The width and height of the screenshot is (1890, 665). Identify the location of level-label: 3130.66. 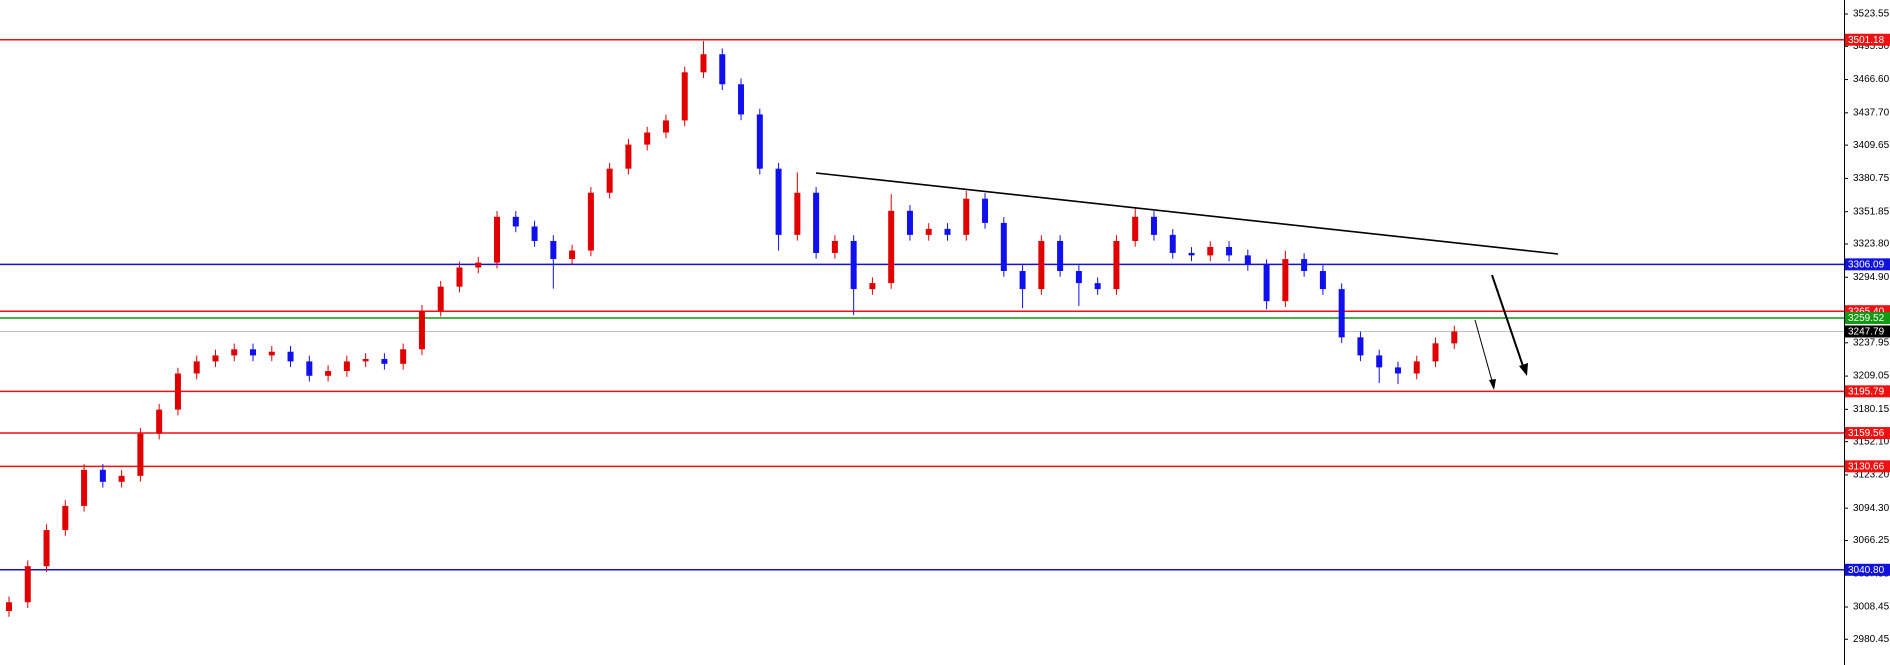
(1866, 466).